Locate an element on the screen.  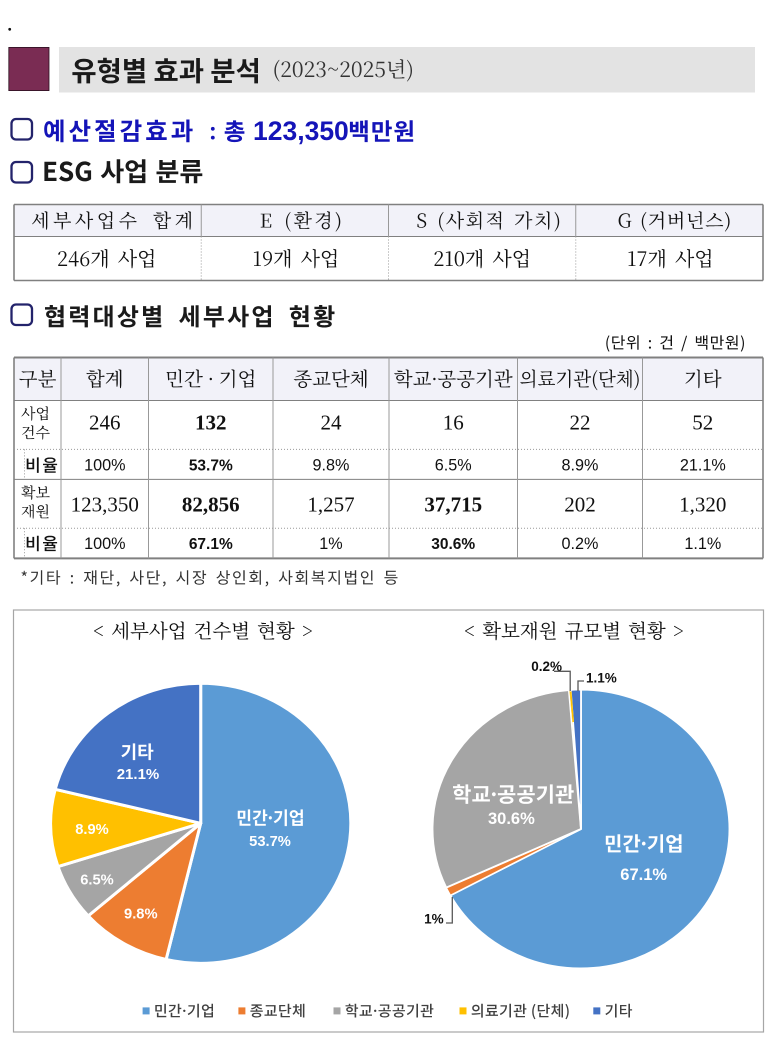
svg-text: 82,856 is located at coordinates (211, 505).